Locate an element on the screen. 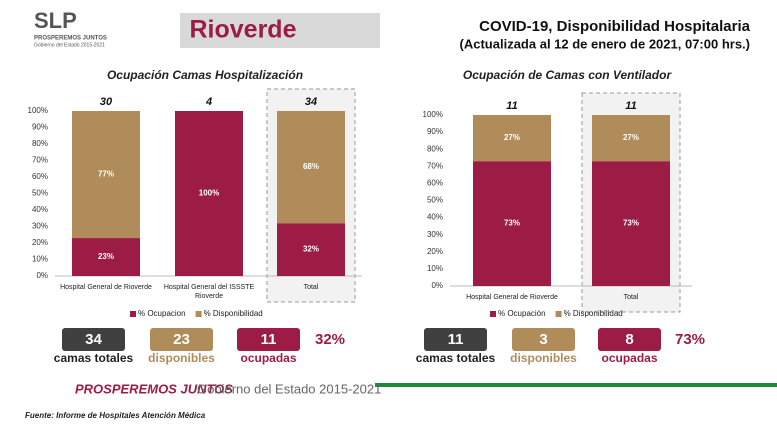  page-title: Rioverde is located at coordinates (243, 30).